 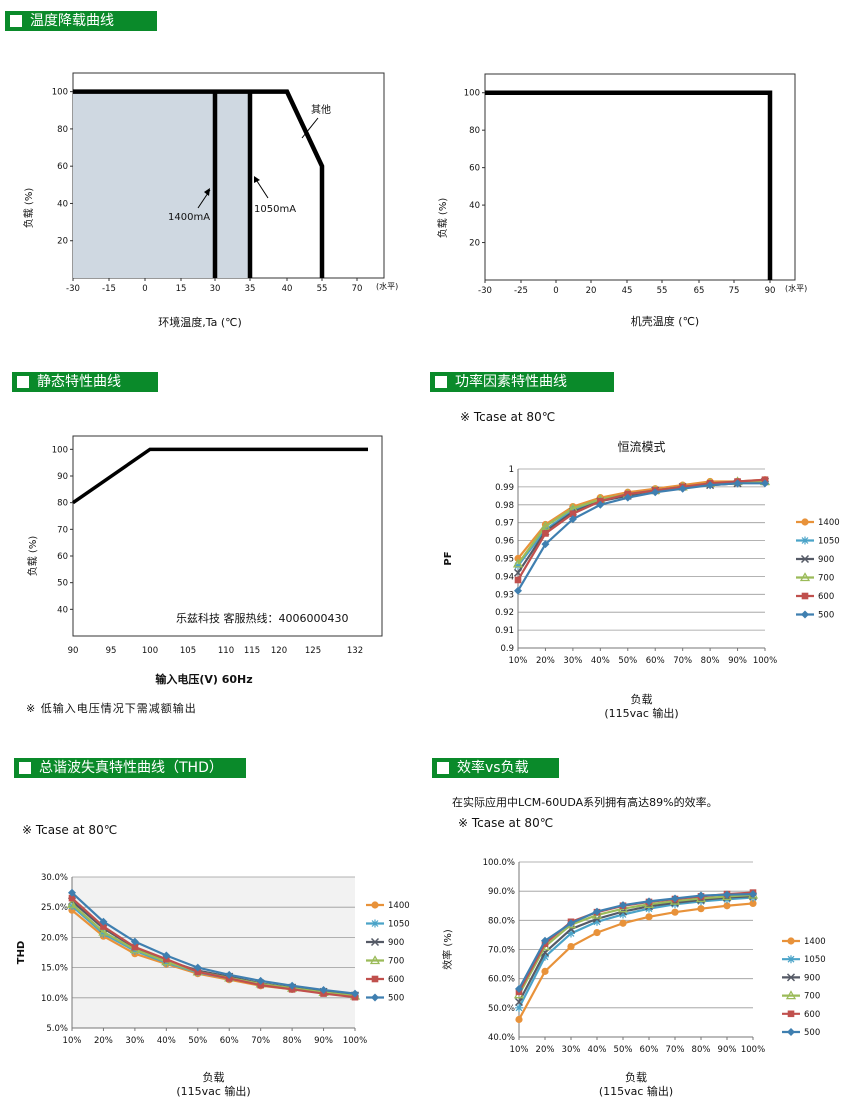 I want to click on x-tick-label: 70%, so click(x=682, y=661).